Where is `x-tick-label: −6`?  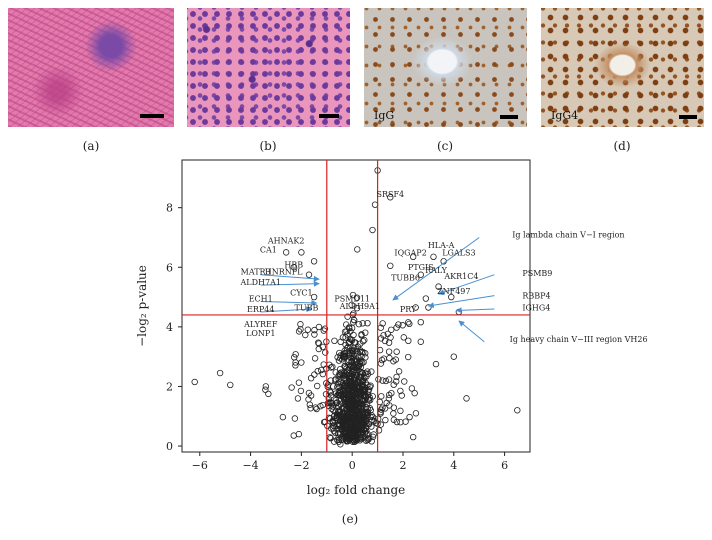
x-tick-label: −6 is located at coordinates (200, 465).